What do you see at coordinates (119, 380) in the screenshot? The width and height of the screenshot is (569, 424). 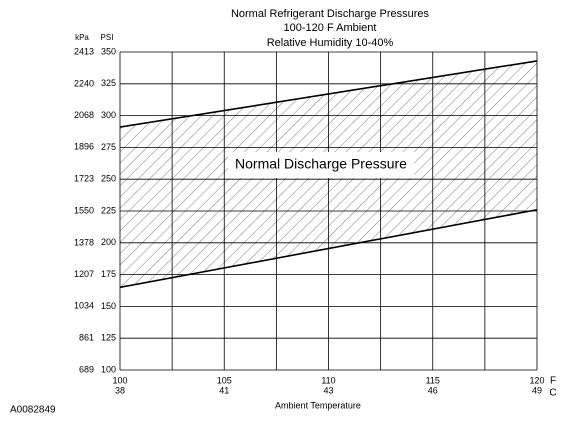 I see `x-tick-label: 100` at bounding box center [119, 380].